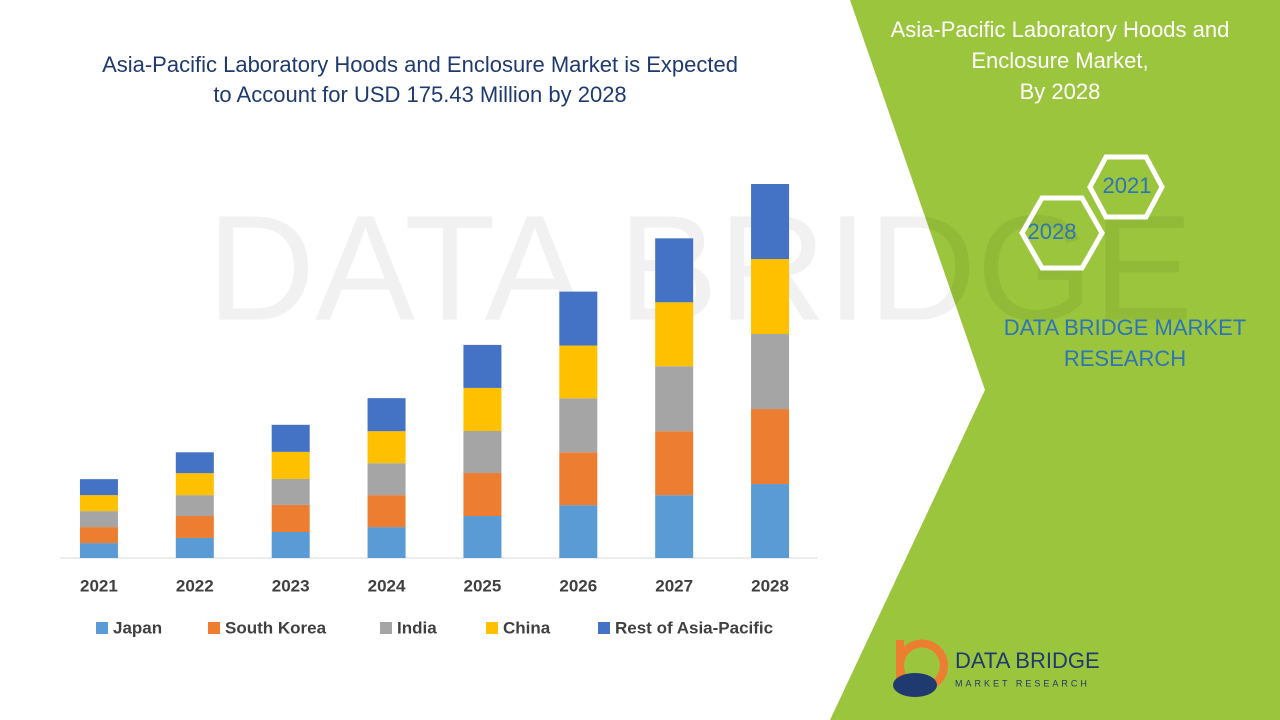  Describe the element at coordinates (578, 585) in the screenshot. I see `x-tick-label: 2026` at that location.